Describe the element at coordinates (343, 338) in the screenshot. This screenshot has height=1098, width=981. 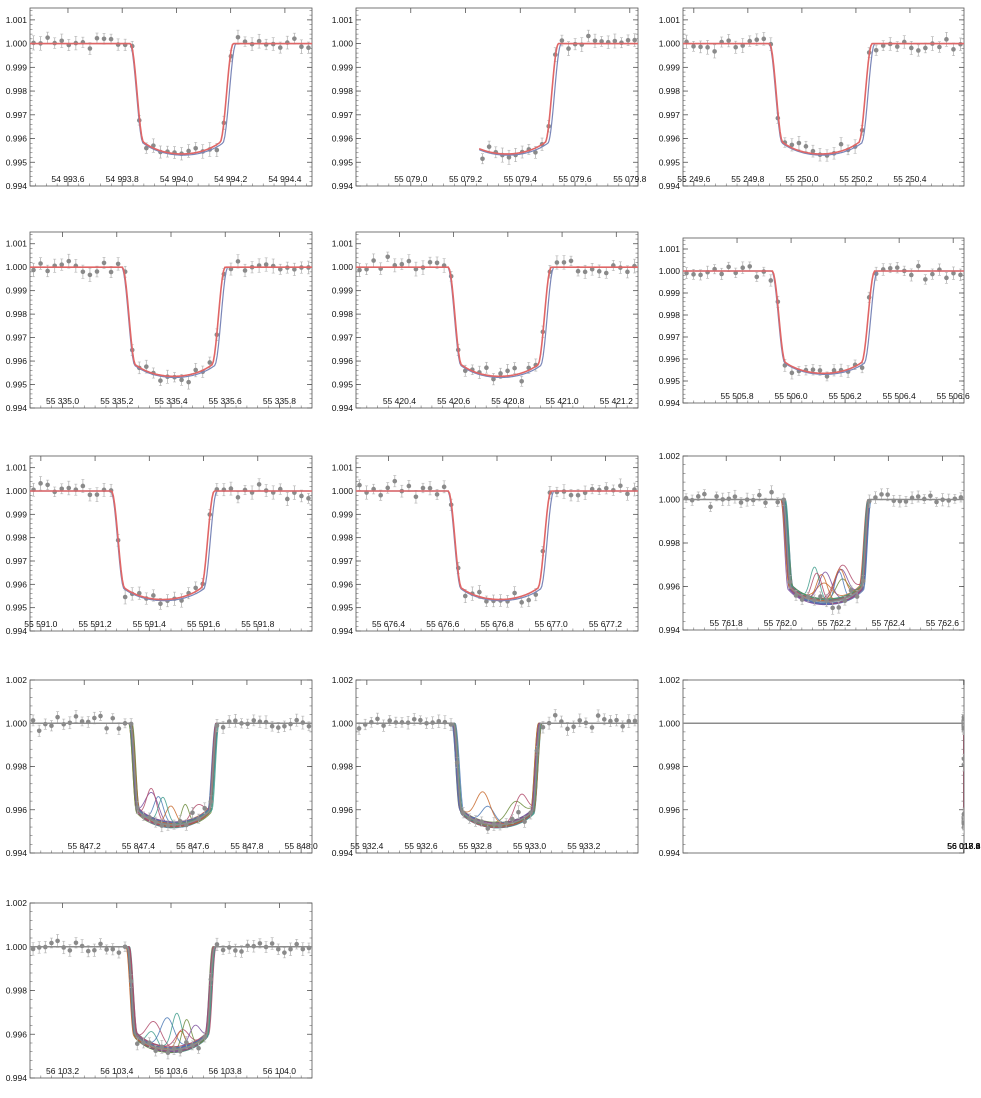
I see `y-tick-label: 0.997` at that location.